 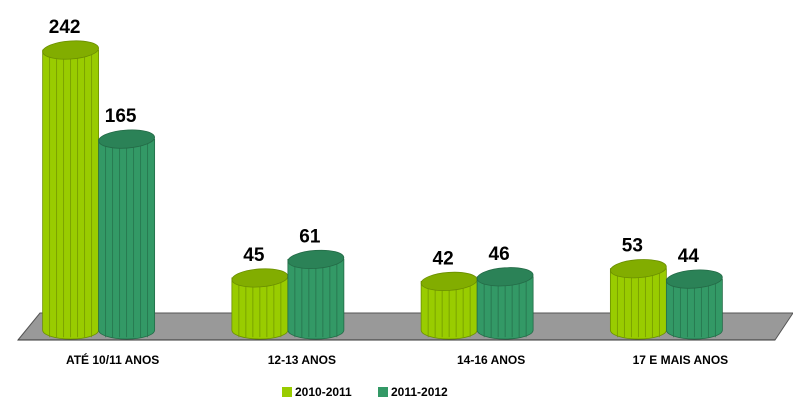 What do you see at coordinates (121, 116) in the screenshot?
I see `value-label: 165` at bounding box center [121, 116].